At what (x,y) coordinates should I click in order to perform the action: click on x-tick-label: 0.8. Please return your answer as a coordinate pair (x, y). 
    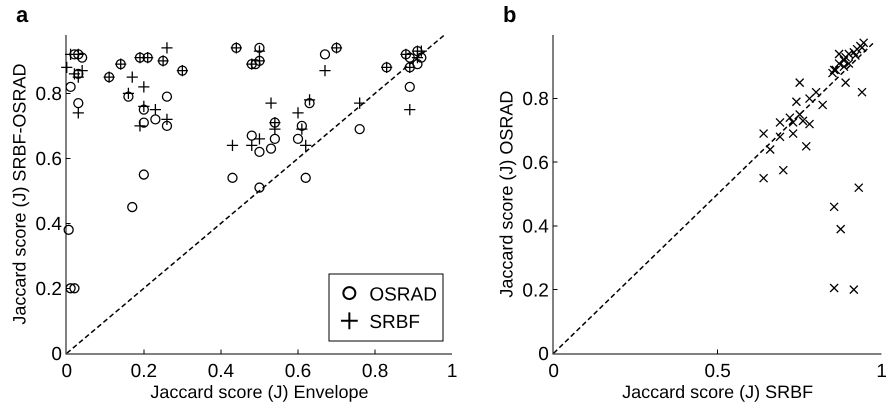
    Looking at the image, I should click on (375, 371).